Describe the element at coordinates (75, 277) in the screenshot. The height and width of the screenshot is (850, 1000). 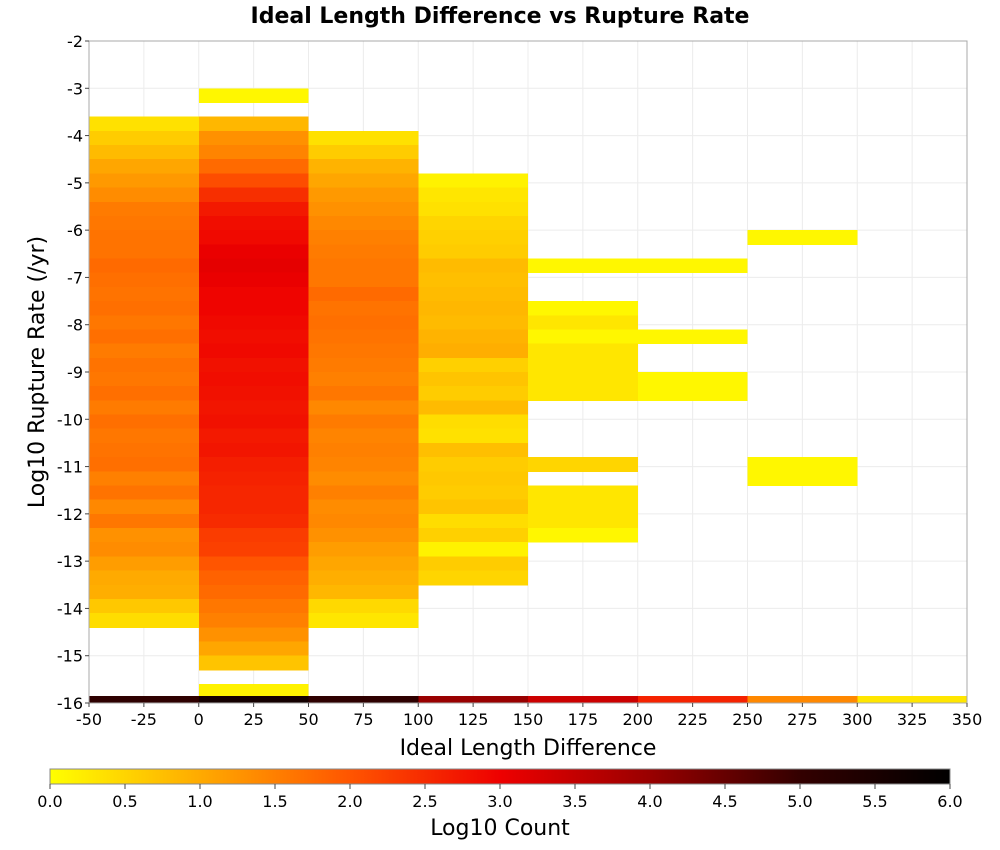
I see `y-tick-label: -7` at that location.